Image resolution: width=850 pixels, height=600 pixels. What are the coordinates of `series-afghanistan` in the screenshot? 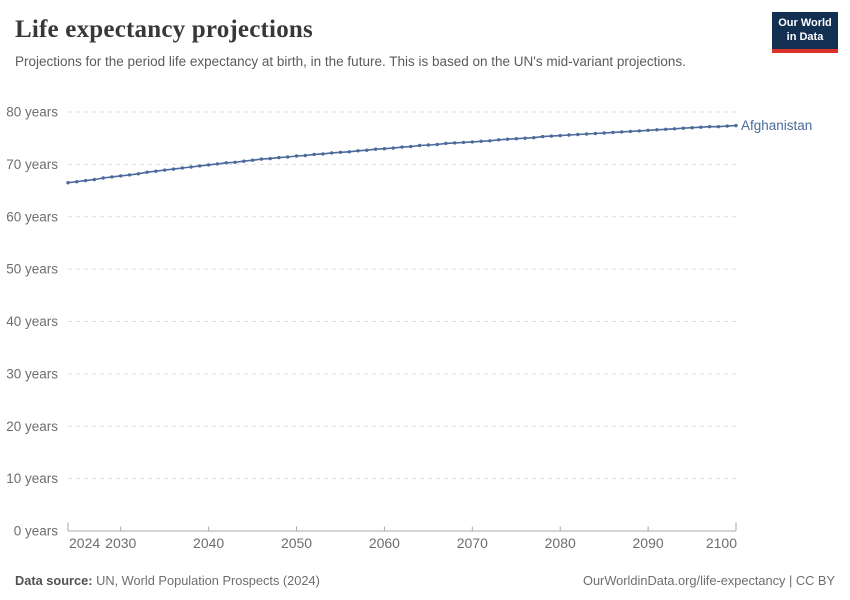 It's located at (402, 154).